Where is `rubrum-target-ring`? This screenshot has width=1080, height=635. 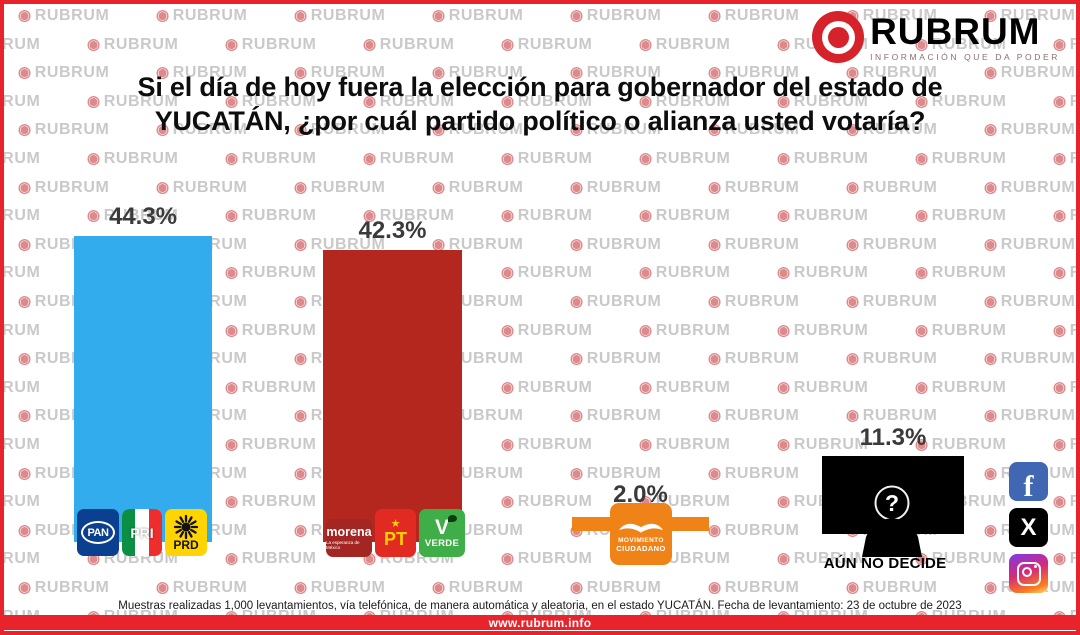
rubrum-target-ring is located at coordinates (838, 37).